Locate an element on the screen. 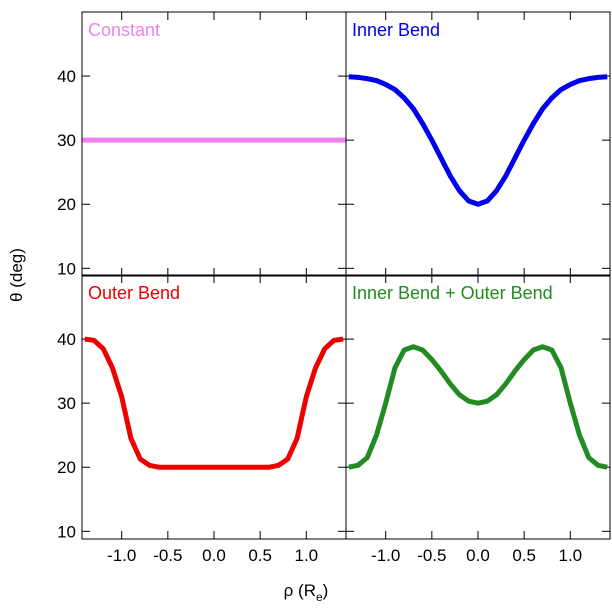 The image size is (612, 610). panel-title: Inner Bend is located at coordinates (396, 30).